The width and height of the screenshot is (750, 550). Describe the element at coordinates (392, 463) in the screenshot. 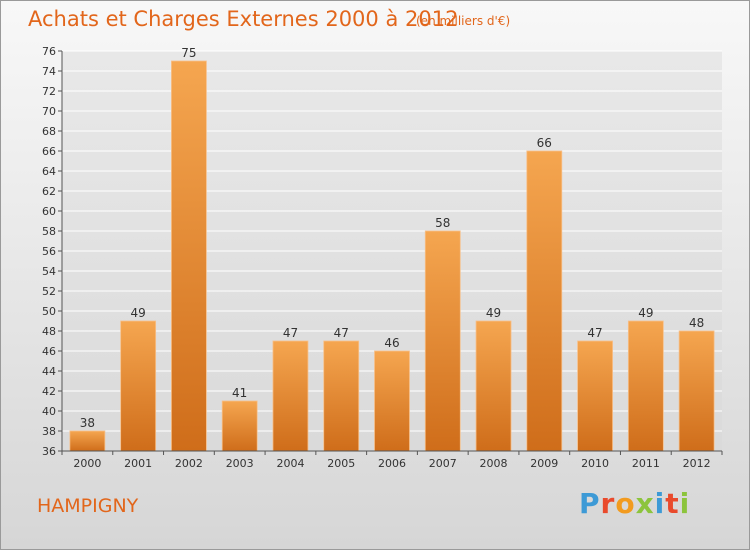

I see `x-tick-label: 2006` at that location.